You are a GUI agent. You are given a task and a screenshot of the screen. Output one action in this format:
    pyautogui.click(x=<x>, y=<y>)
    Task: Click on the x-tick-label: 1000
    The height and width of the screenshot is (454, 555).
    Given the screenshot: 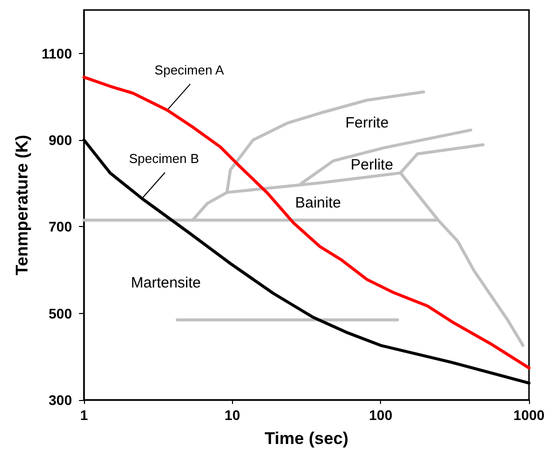 What is the action you would take?
    pyautogui.click(x=529, y=415)
    